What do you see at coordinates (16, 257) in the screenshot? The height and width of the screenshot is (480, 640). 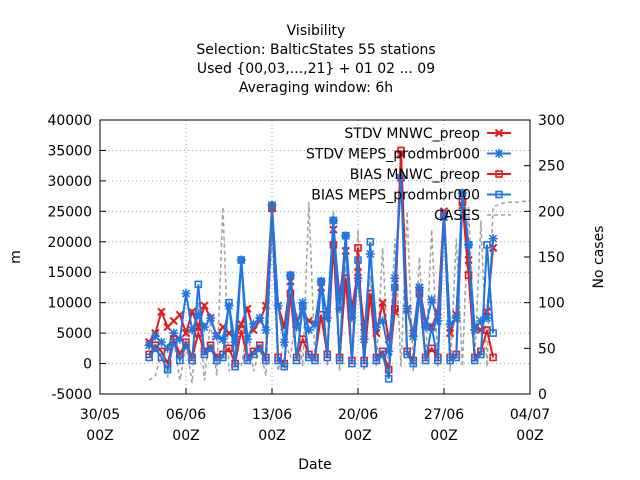 I see `y-axis-label: m` at bounding box center [16, 257].